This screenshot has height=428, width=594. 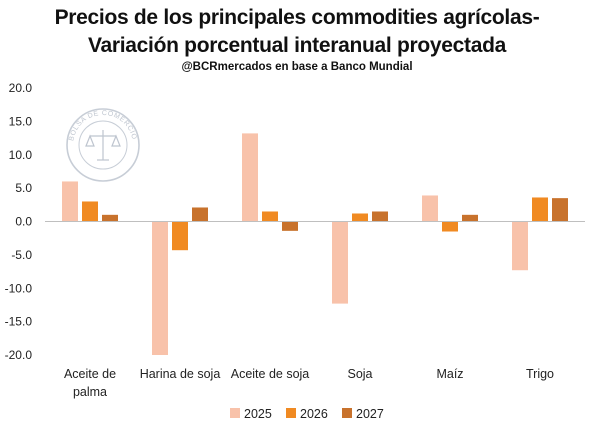 What do you see at coordinates (23, 188) in the screenshot?
I see `y-tick-label: 5.0` at bounding box center [23, 188].